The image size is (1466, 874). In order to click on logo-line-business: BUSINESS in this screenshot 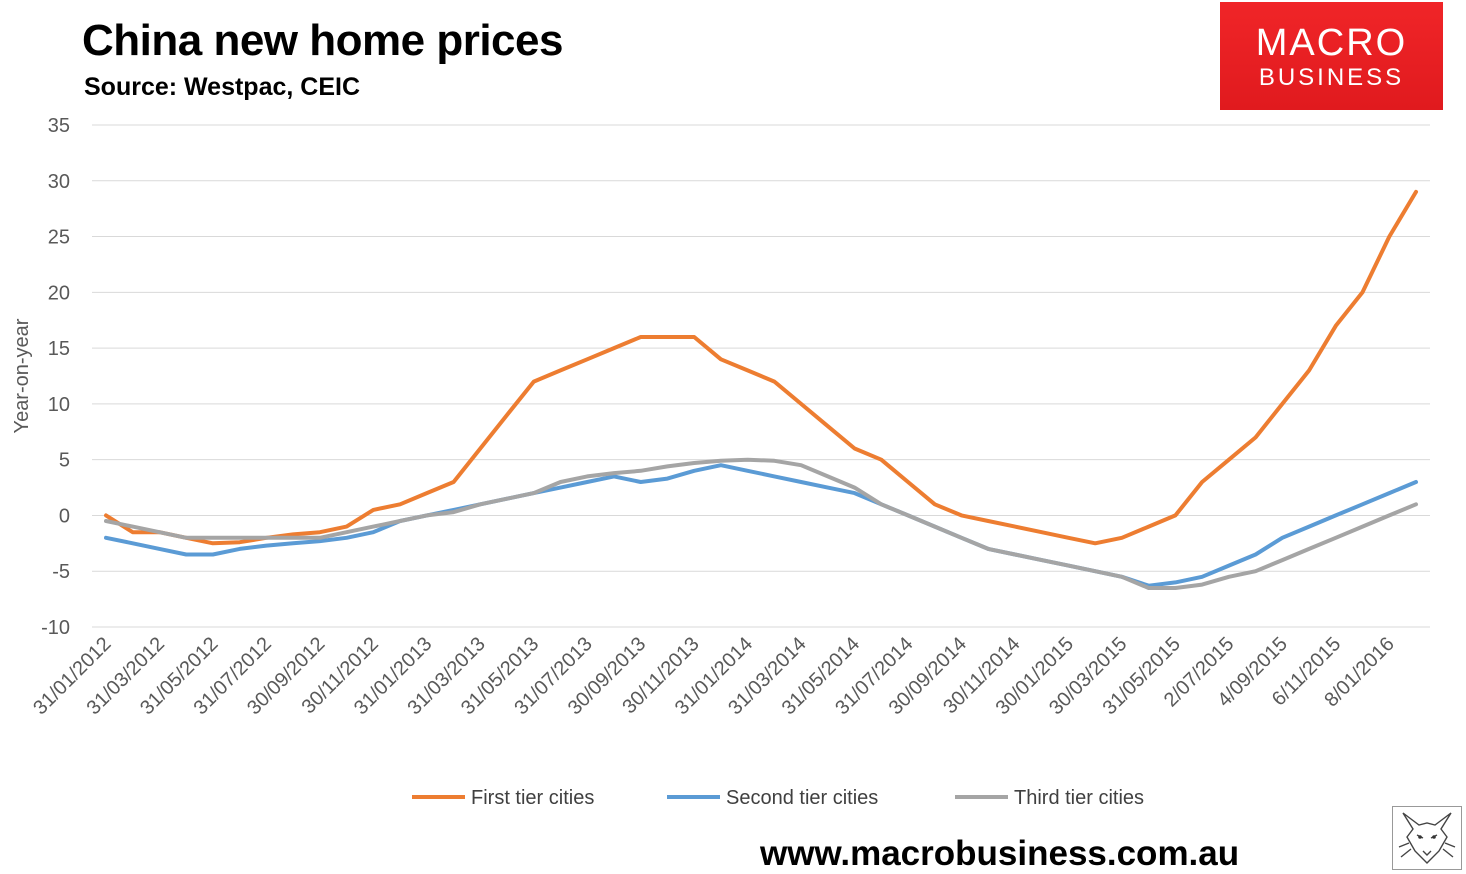, I will do `click(1331, 77)`.